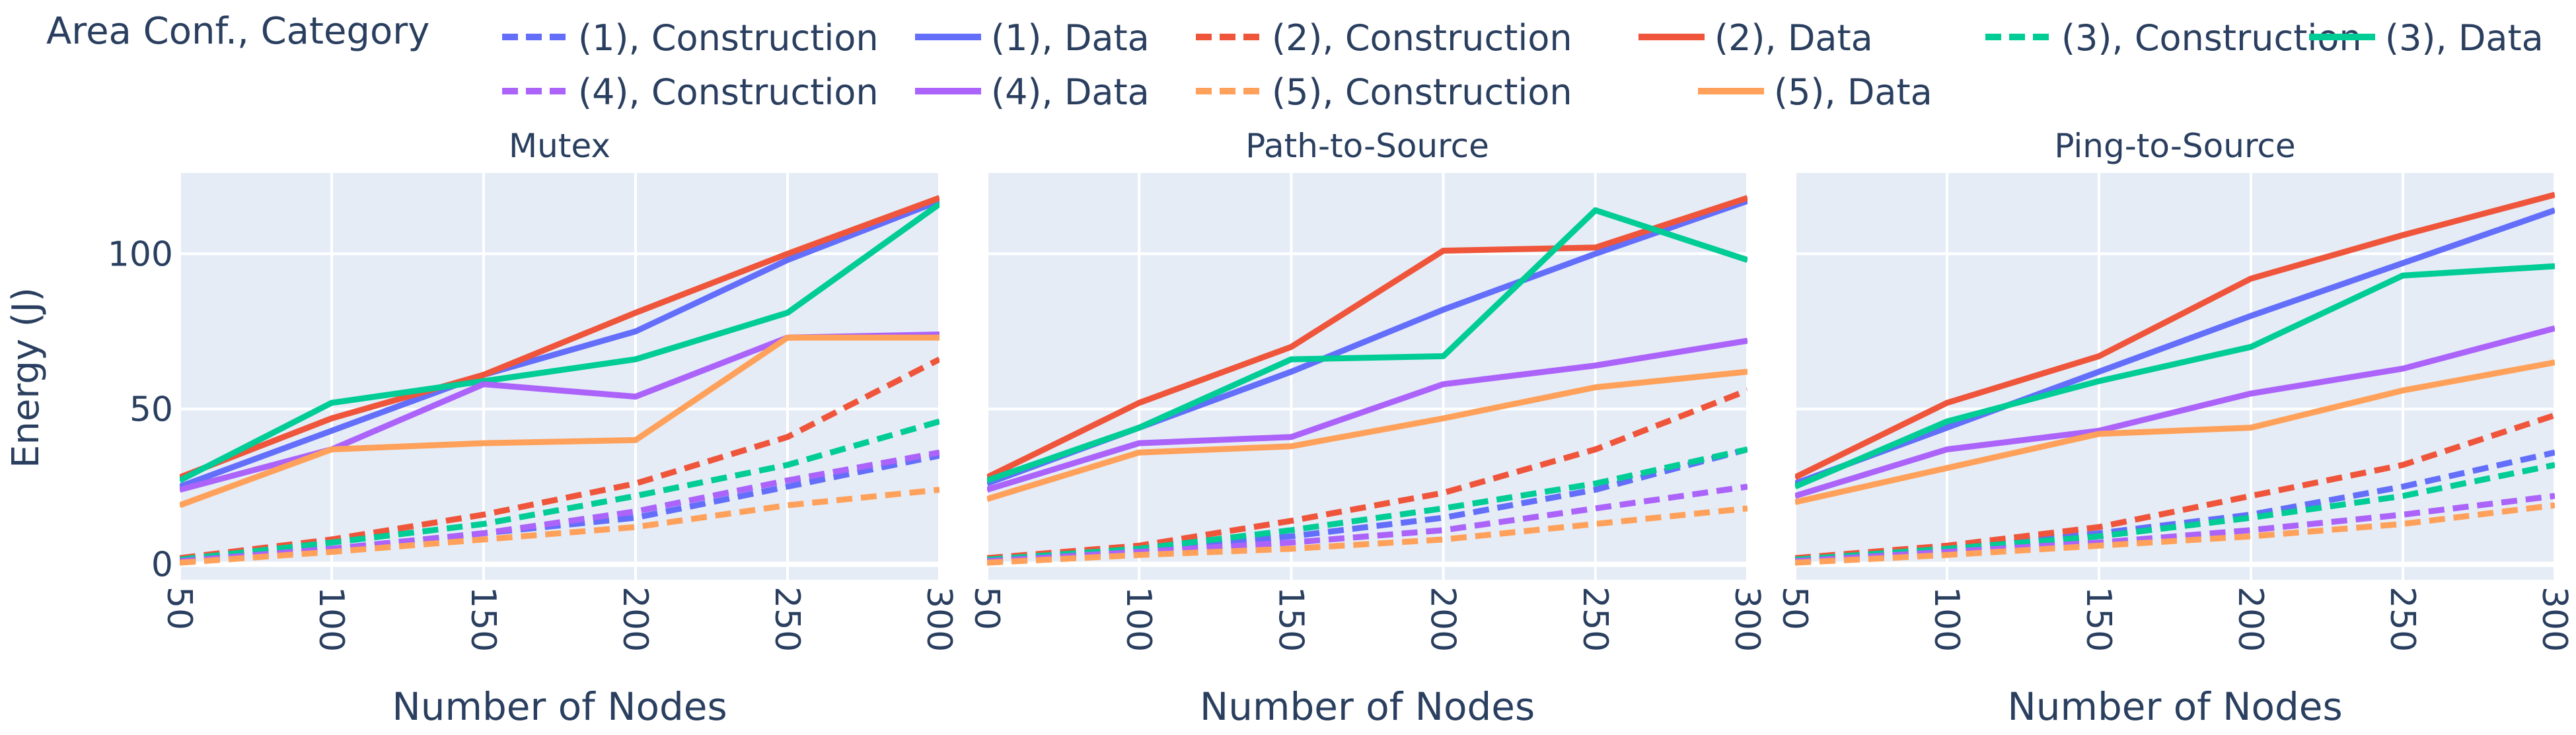 The image size is (2576, 735). I want to click on series-line-3-construction, so click(559, 490).